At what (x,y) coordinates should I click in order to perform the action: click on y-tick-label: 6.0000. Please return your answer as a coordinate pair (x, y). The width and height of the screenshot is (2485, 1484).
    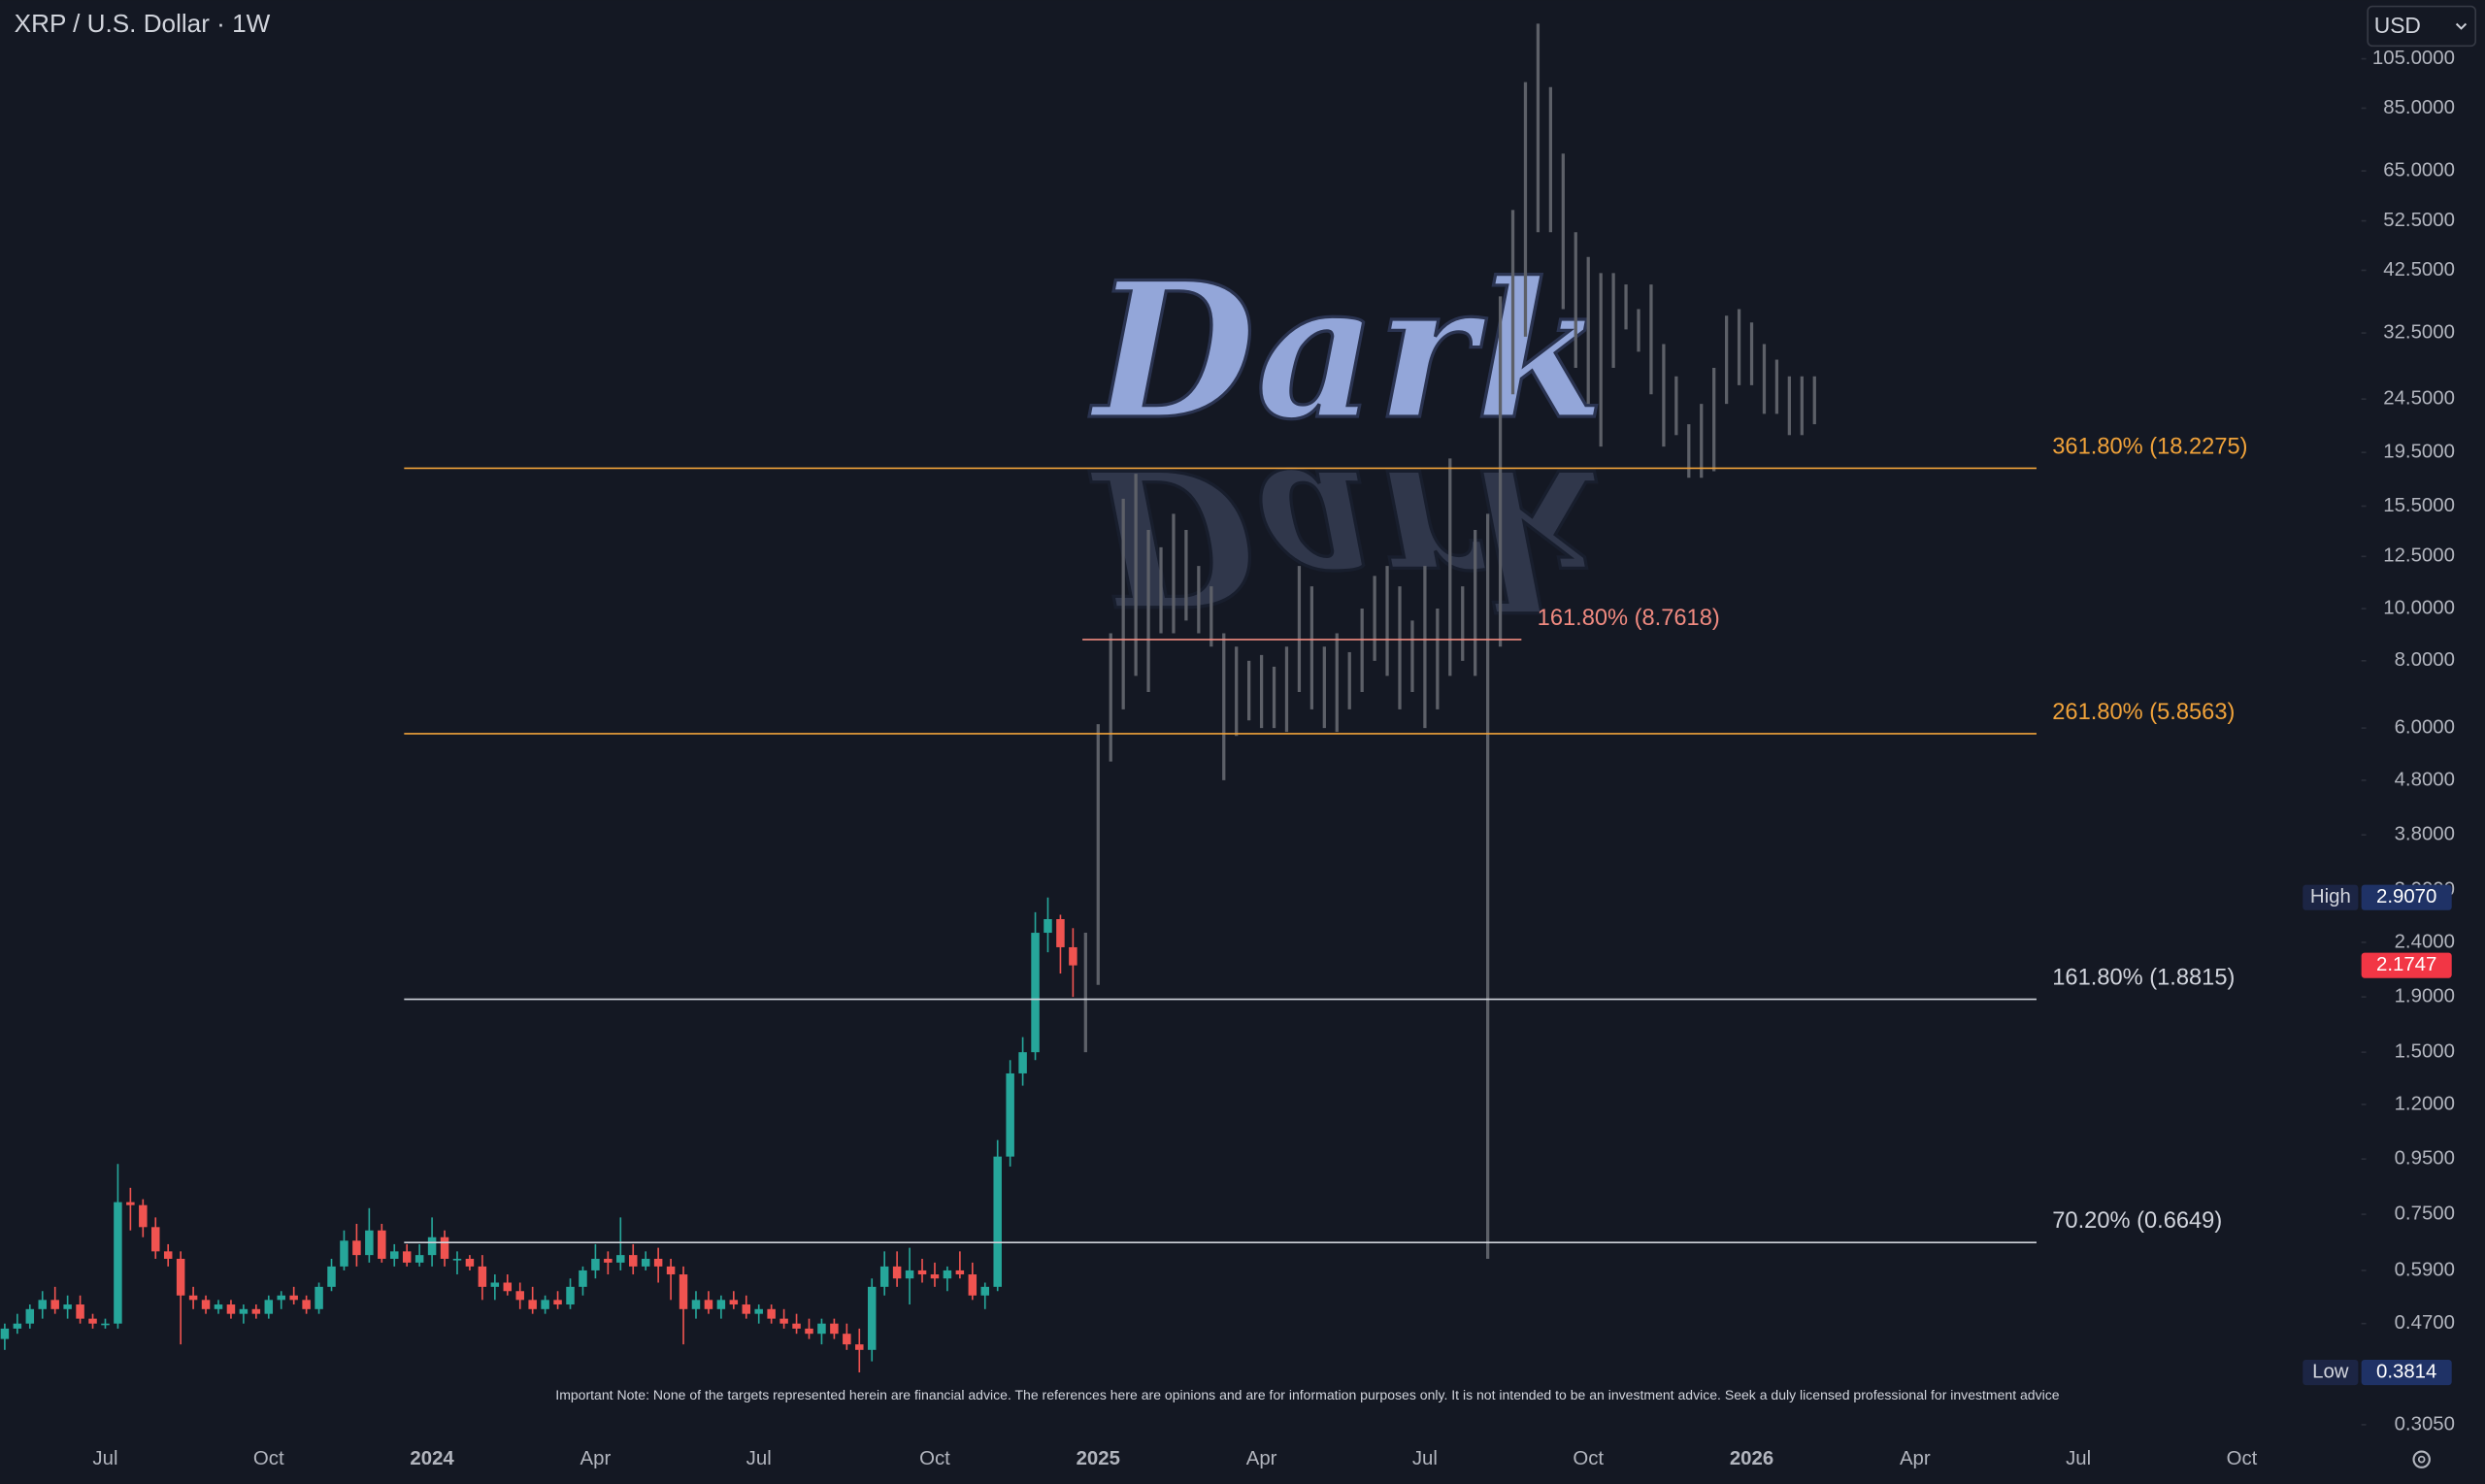
    Looking at the image, I should click on (2425, 728).